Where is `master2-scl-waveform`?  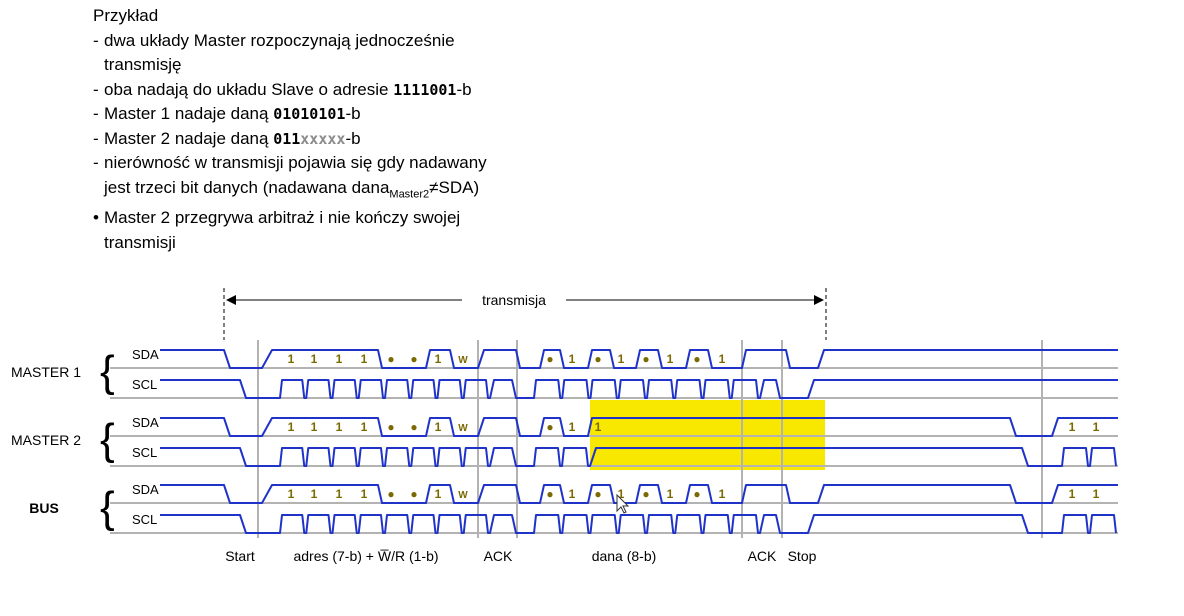
master2-scl-waveform is located at coordinates (638, 457).